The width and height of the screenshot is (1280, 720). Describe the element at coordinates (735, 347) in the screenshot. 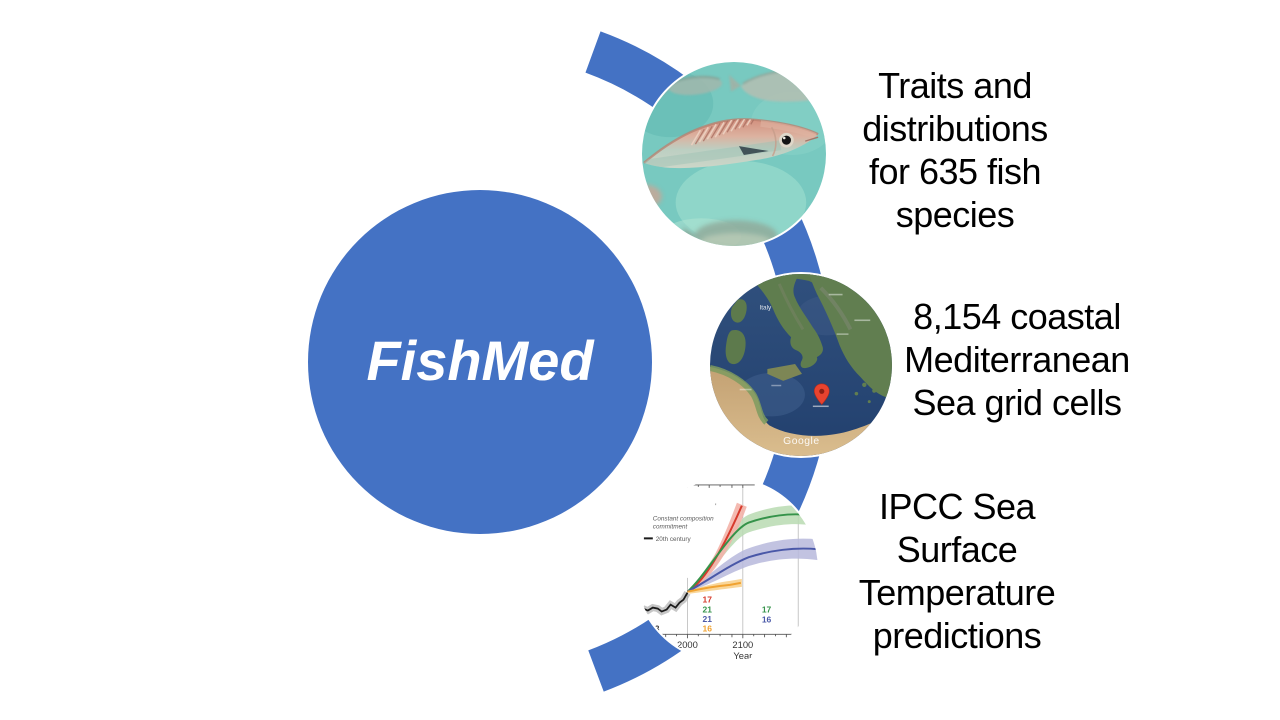

I see `island-sardinia` at that location.